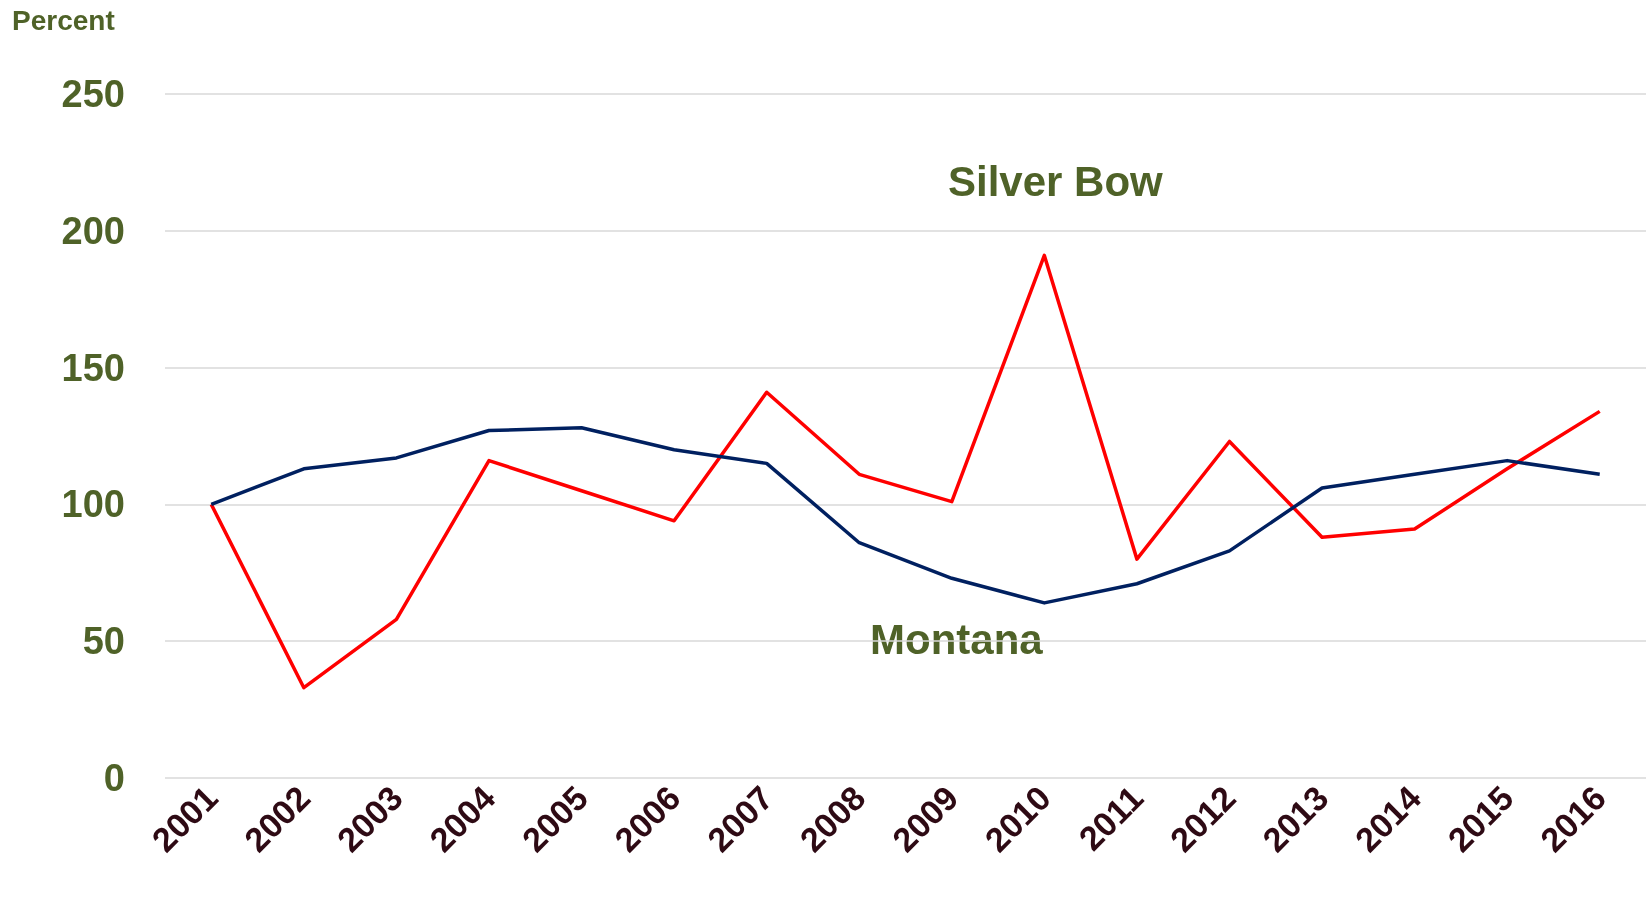 Image resolution: width=1646 pixels, height=915 pixels. I want to click on y-tick-label: 150, so click(93, 367).